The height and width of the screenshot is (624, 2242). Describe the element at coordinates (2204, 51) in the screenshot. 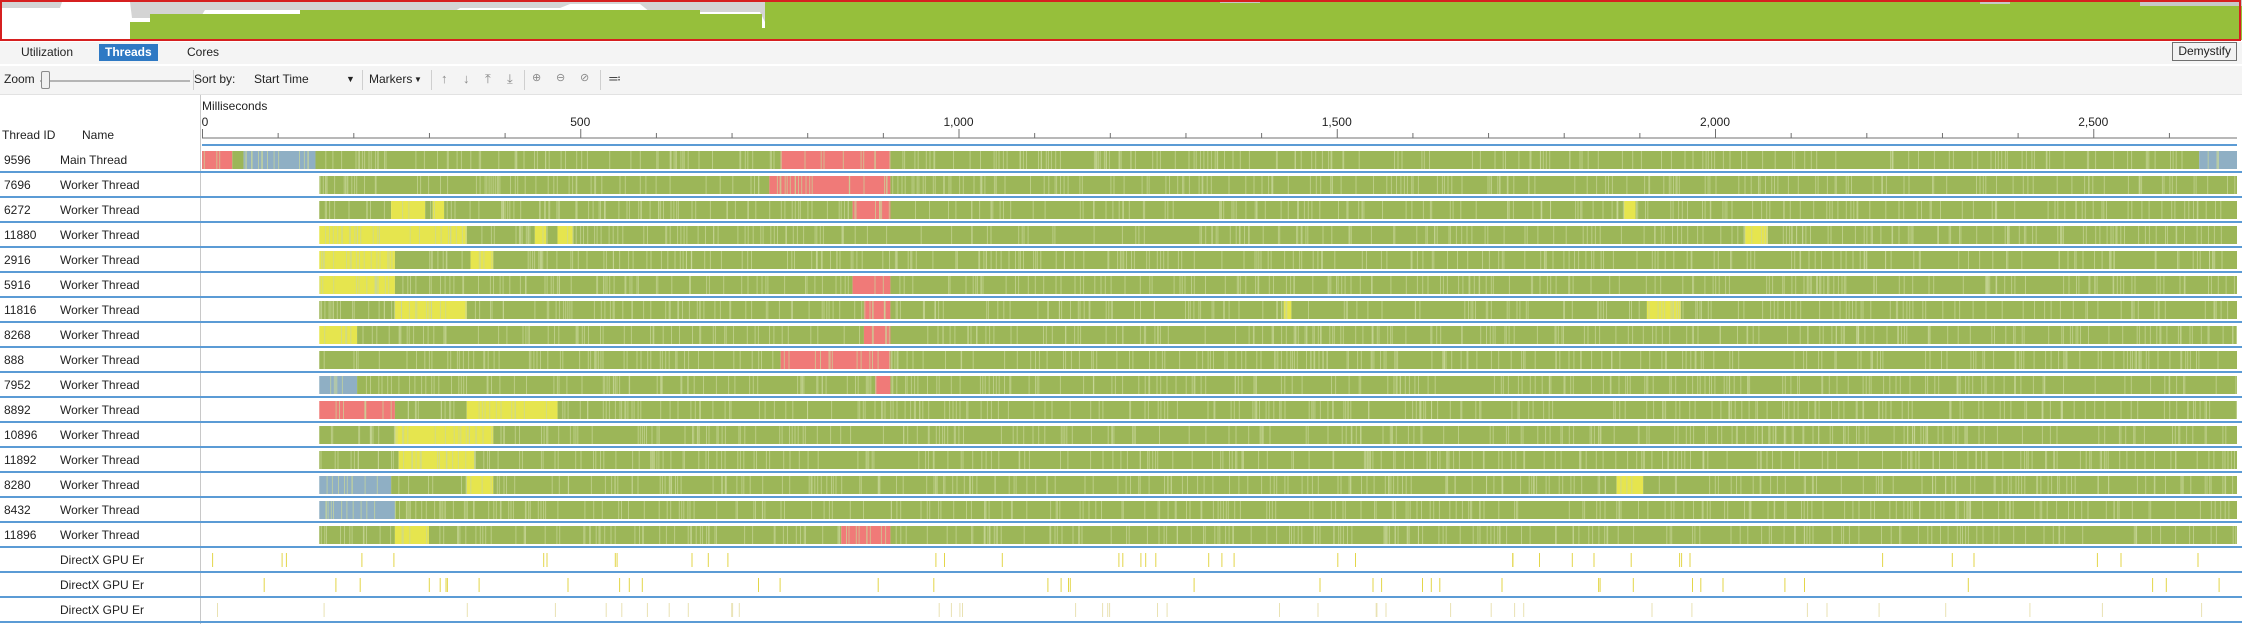

I see `demystify-button: Demystify` at that location.